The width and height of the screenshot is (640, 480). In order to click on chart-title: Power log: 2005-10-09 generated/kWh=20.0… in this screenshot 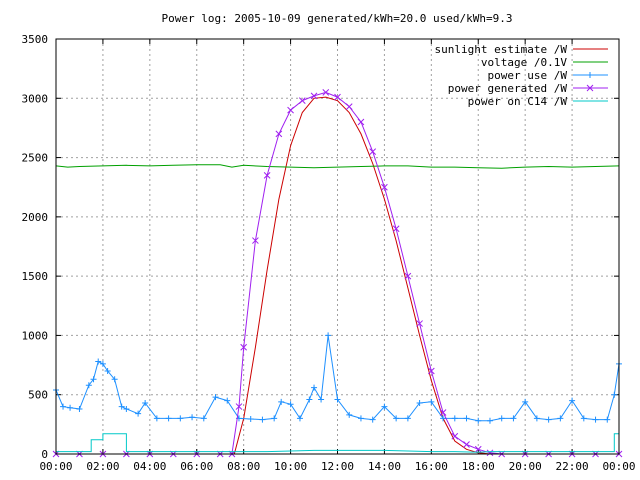, I will do `click(337, 18)`.